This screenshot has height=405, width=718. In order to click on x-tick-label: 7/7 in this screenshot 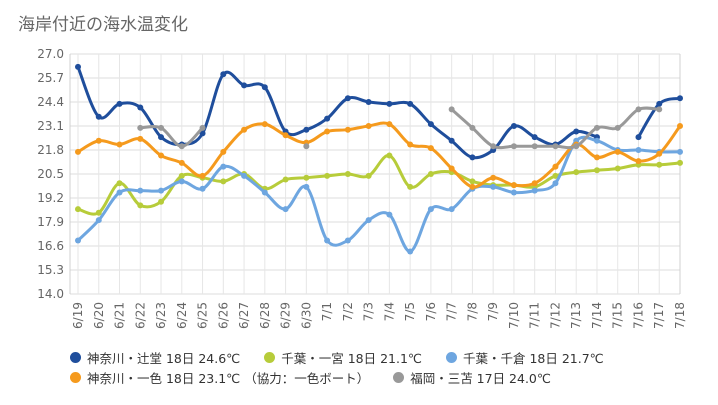, I will do `click(452, 311)`.